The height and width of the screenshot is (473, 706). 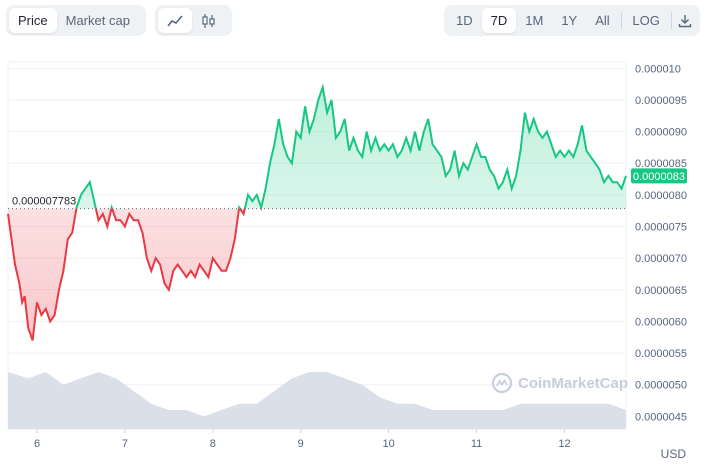 I want to click on y-tick-label: 0.0000085, so click(x=661, y=164).